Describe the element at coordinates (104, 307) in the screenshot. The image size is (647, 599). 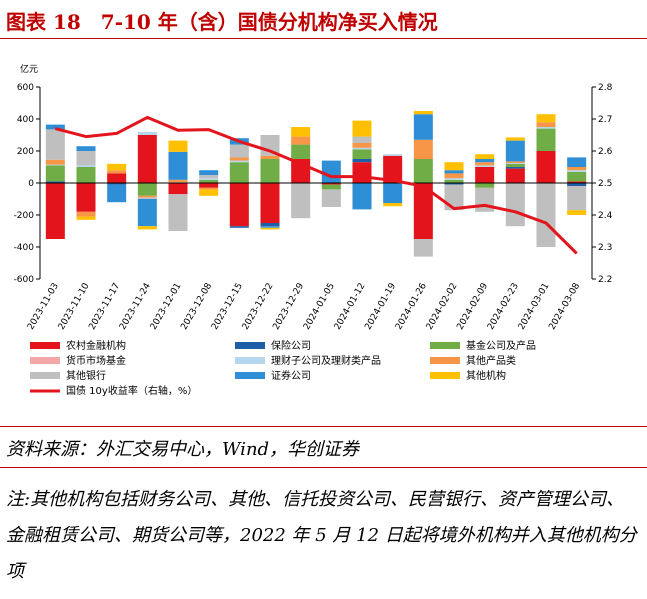
I see `x-tick-label: 2023-11-17` at that location.